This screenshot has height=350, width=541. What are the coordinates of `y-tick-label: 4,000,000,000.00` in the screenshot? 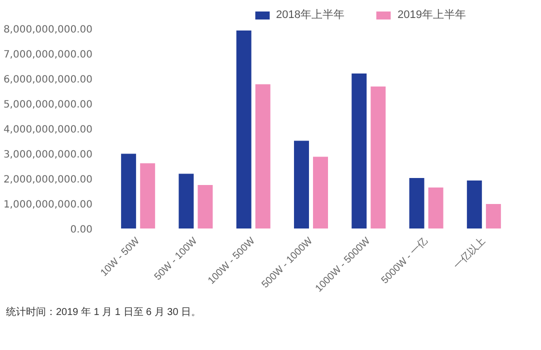 It's located at (47, 130).